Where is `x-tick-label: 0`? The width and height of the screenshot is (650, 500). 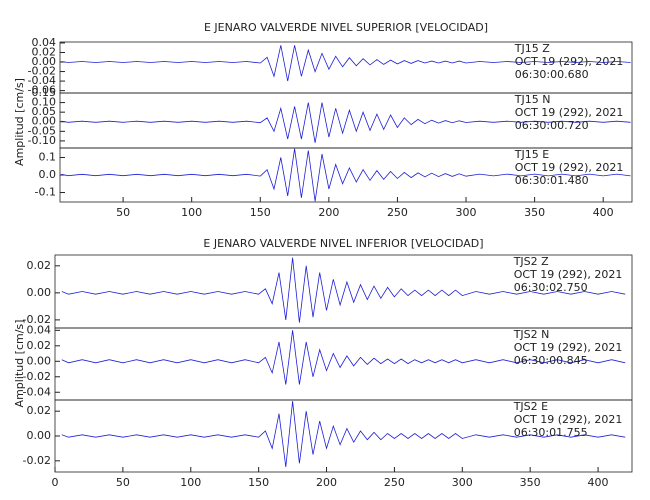 x-tick-label: 0 is located at coordinates (55, 482).